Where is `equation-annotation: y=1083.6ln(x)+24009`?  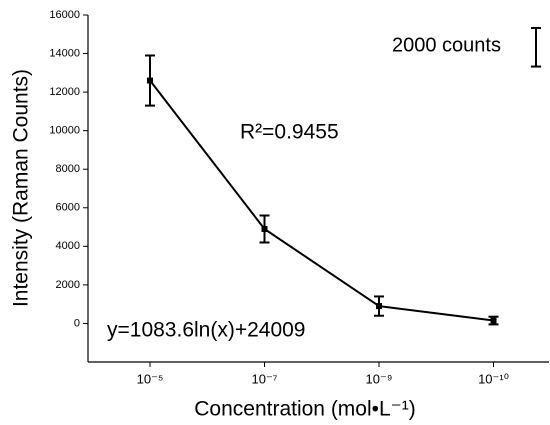
equation-annotation: y=1083.6ln(x)+24009 is located at coordinates (206, 330).